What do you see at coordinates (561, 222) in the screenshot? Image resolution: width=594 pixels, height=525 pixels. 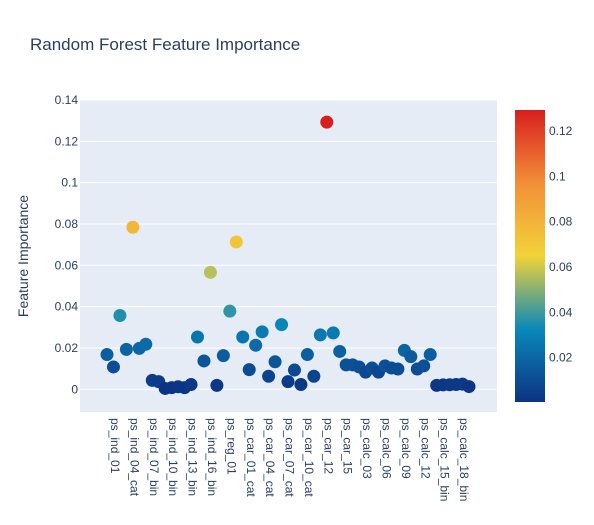 I see `colorbar-tick-label: 0.08` at bounding box center [561, 222].